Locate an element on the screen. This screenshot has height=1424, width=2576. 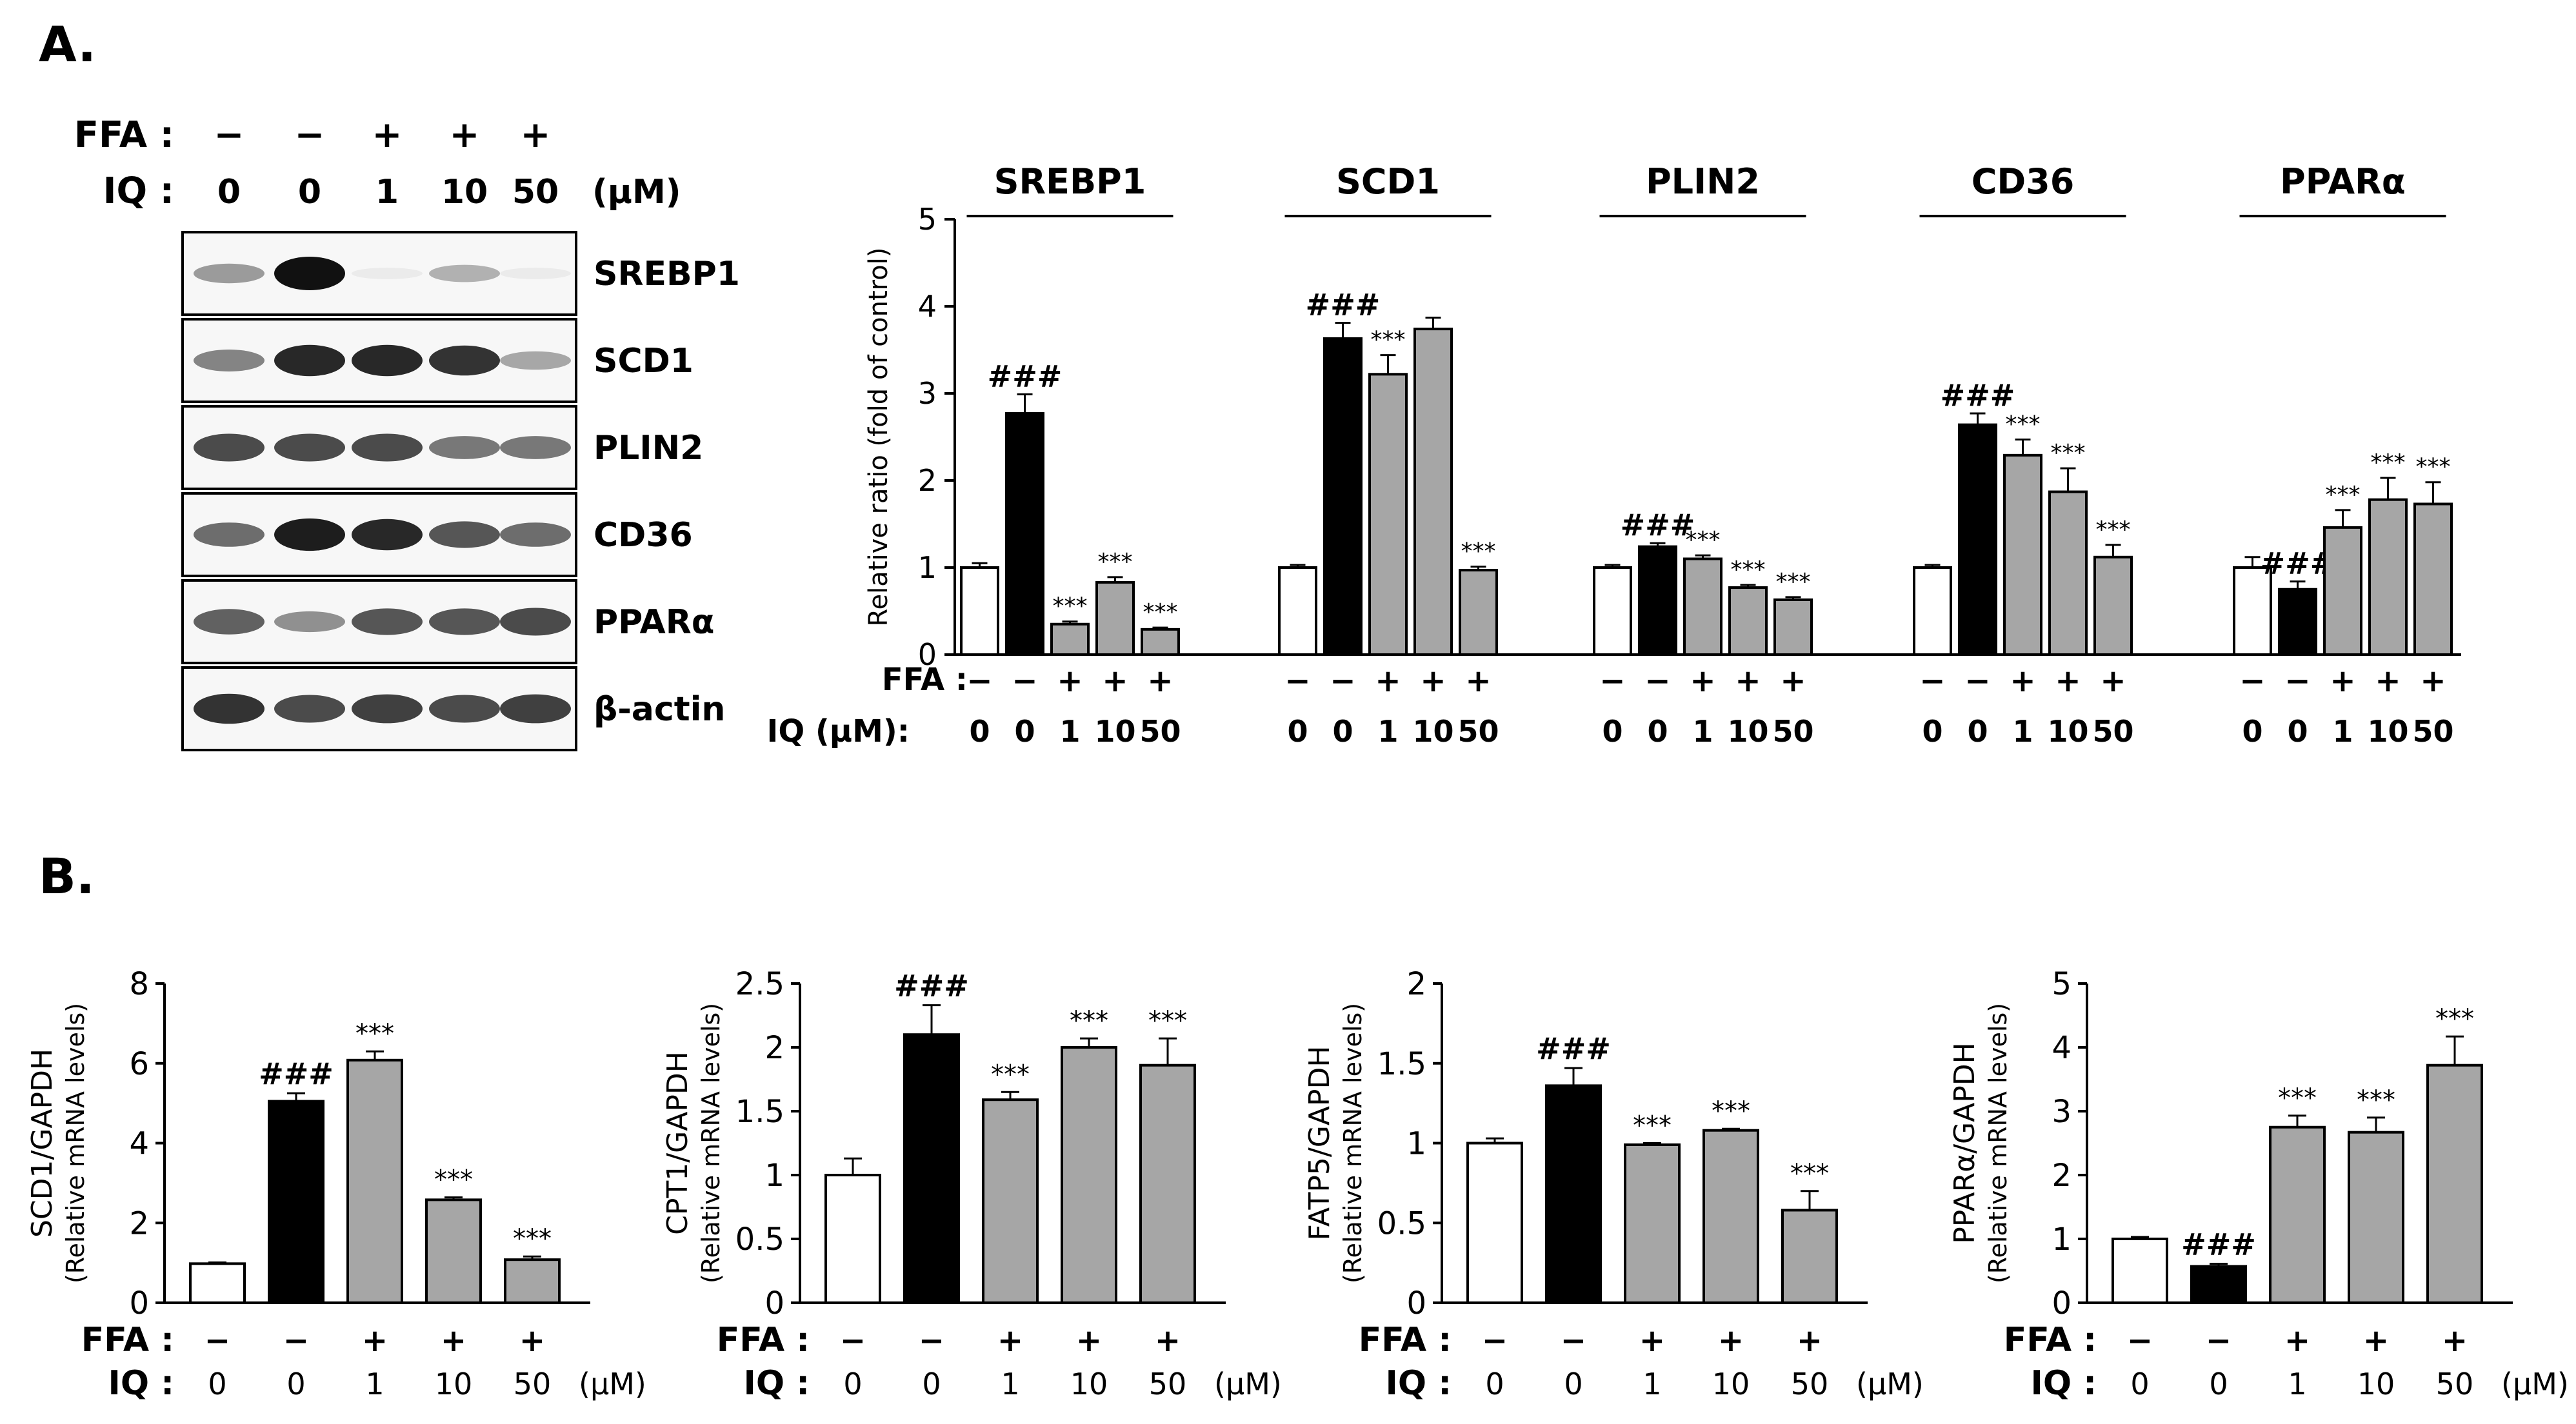
unit-label: (μM) is located at coordinates (612, 1384).